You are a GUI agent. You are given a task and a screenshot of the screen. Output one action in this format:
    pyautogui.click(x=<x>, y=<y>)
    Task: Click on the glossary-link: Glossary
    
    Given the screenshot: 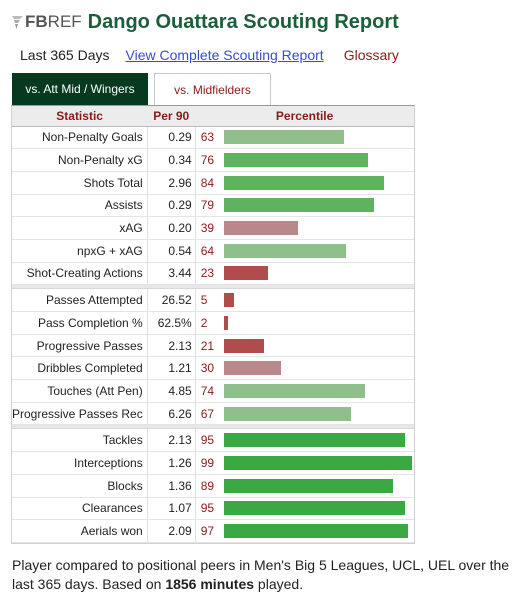 What is the action you would take?
    pyautogui.click(x=371, y=55)
    